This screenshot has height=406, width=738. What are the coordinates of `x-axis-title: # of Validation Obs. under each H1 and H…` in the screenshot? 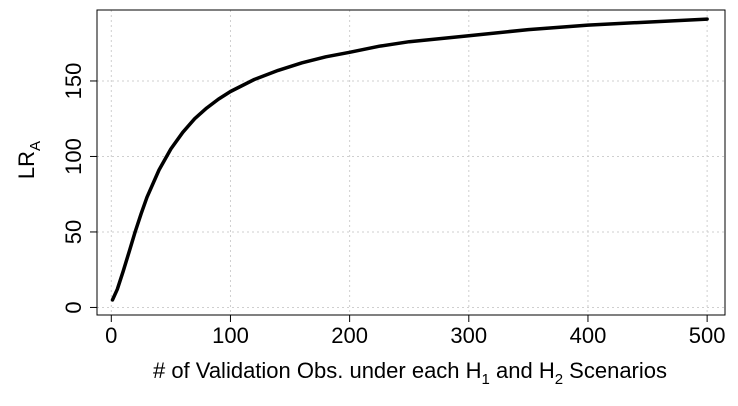 It's located at (410, 373).